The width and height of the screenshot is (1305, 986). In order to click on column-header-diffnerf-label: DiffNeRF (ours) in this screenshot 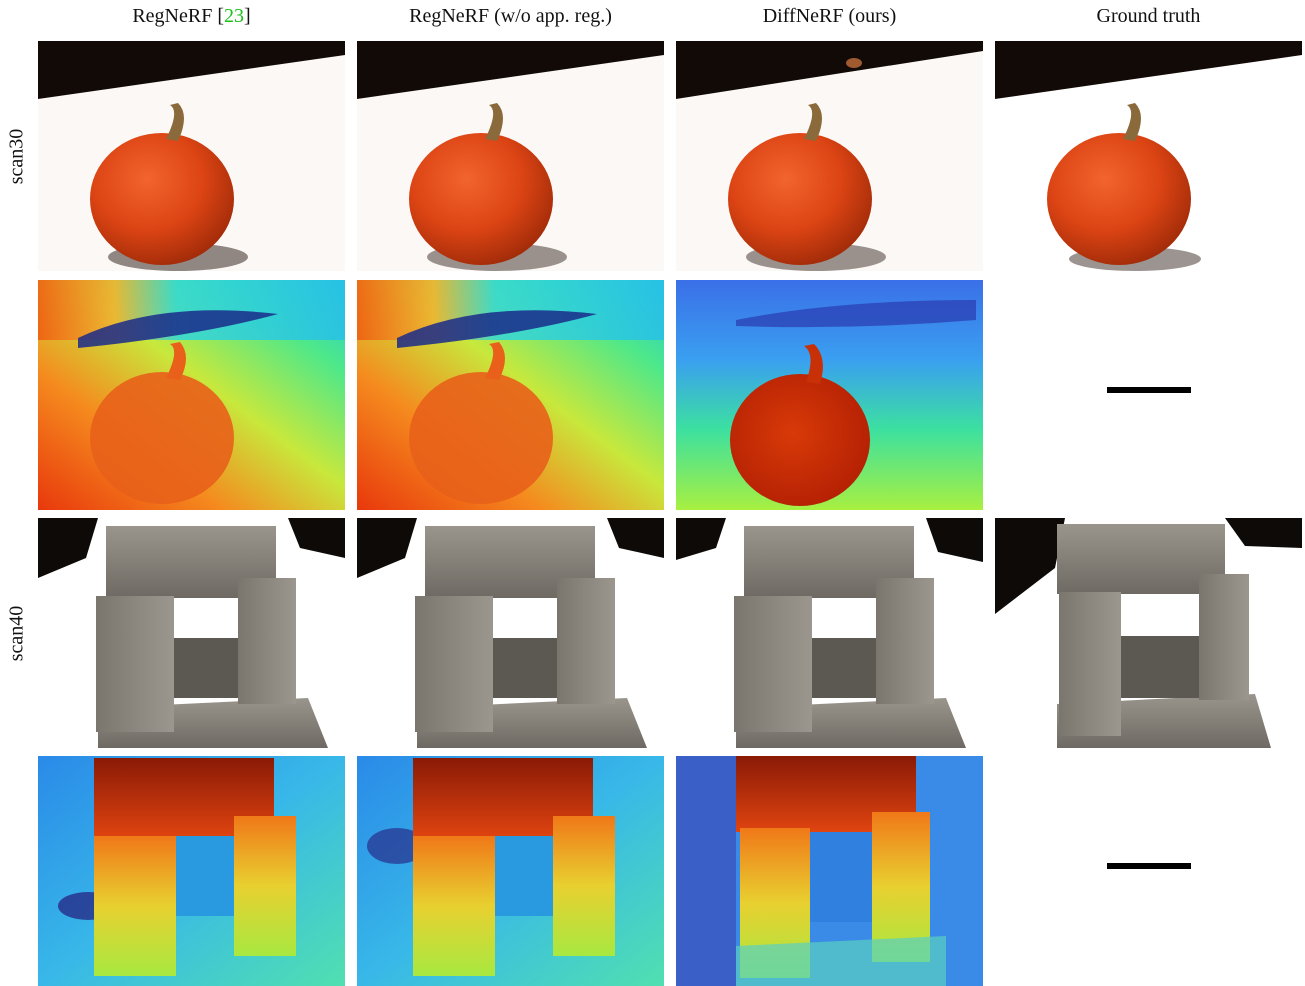, I will do `click(829, 16)`.